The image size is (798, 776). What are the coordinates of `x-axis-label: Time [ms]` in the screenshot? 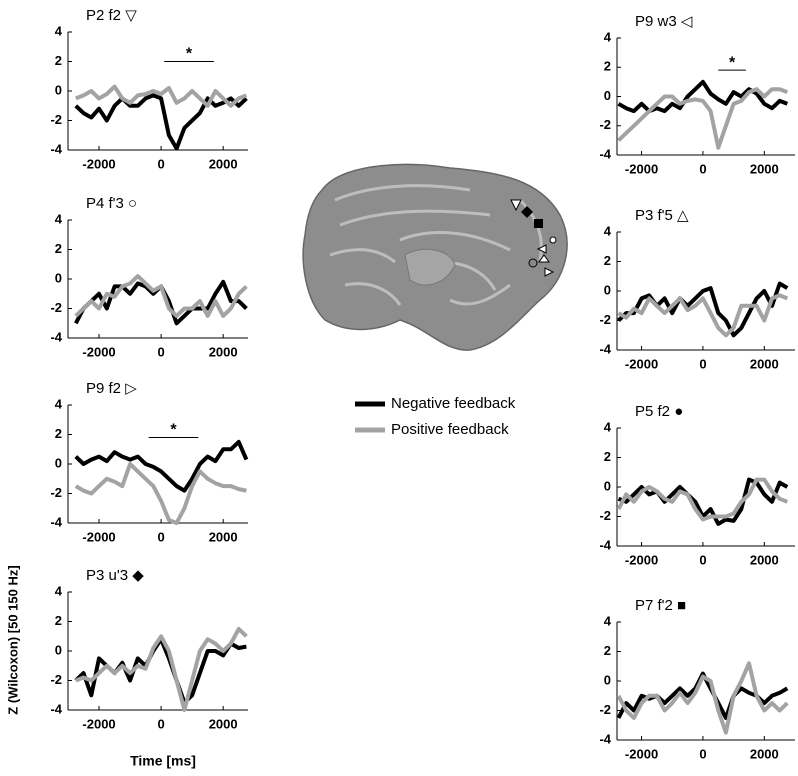 It's located at (163, 761).